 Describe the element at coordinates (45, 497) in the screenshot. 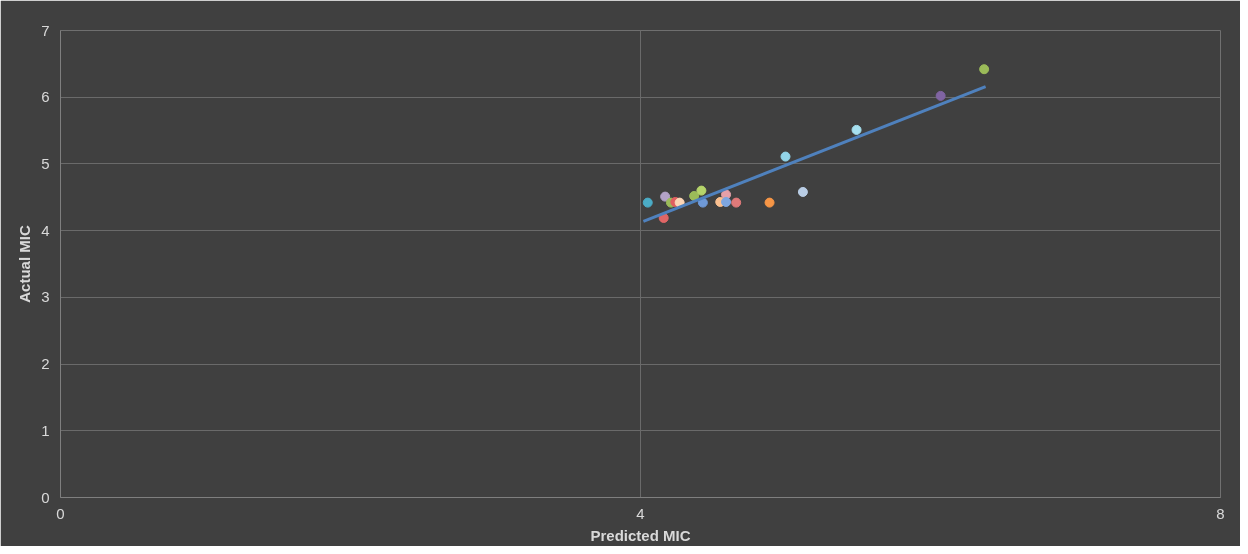

I see `y-tick-label: 0` at that location.